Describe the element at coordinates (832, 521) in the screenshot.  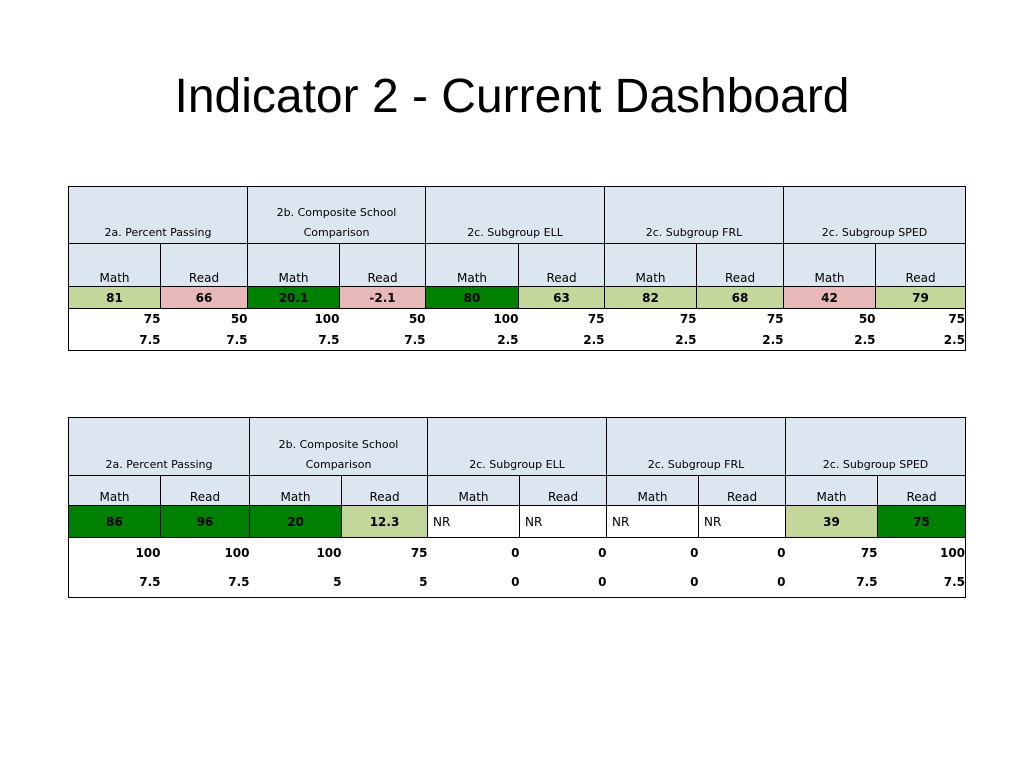
I see `score-cell: 39` at that location.